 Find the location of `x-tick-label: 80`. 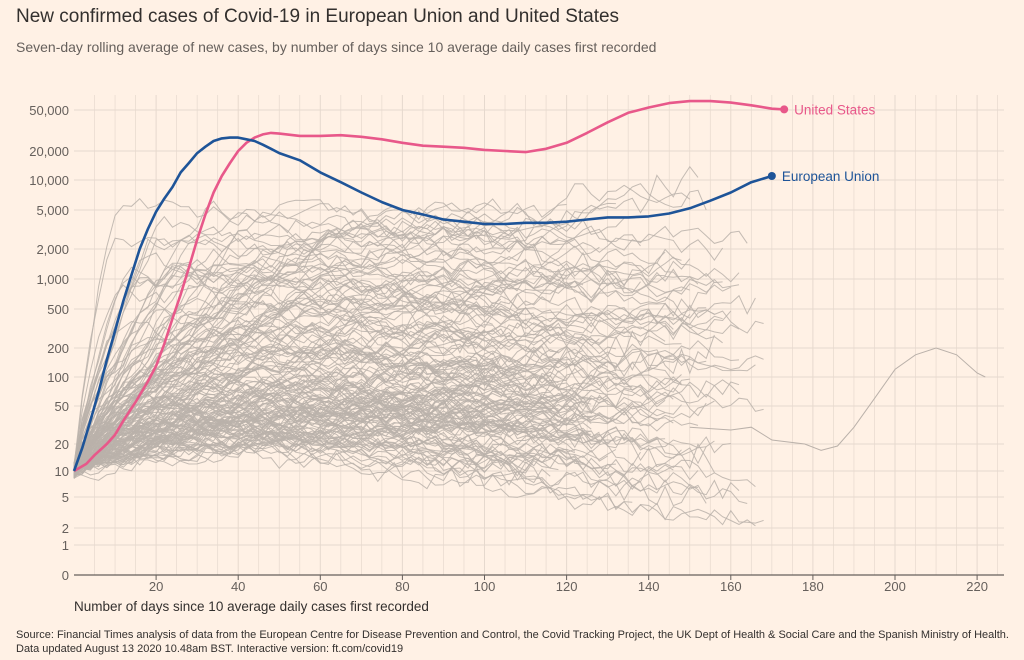

x-tick-label: 80 is located at coordinates (402, 586).